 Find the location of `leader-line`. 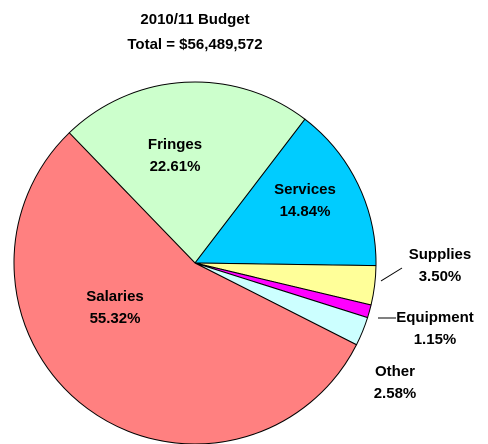

leader-line is located at coordinates (391, 274).